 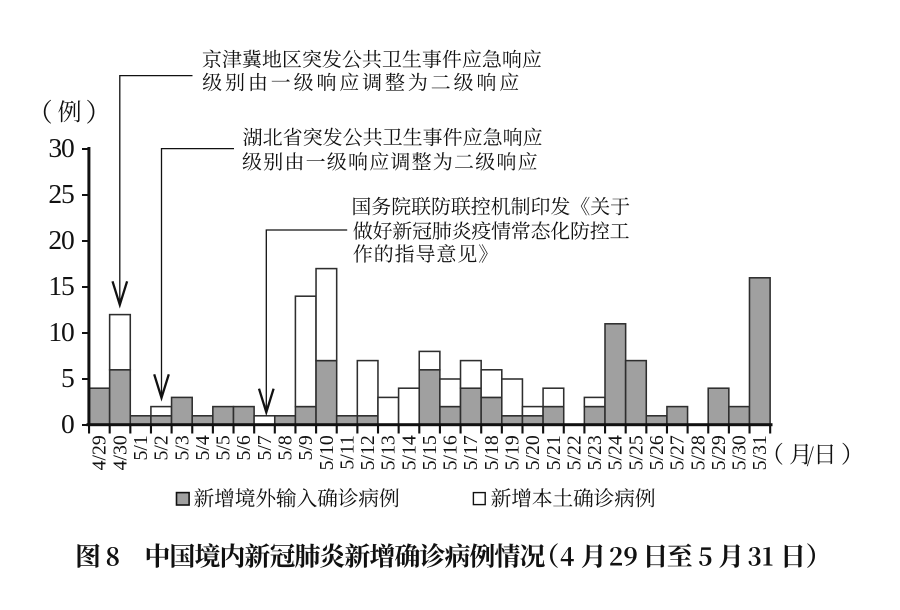 I want to click on svg-text: 5/1, so click(x=141, y=447).